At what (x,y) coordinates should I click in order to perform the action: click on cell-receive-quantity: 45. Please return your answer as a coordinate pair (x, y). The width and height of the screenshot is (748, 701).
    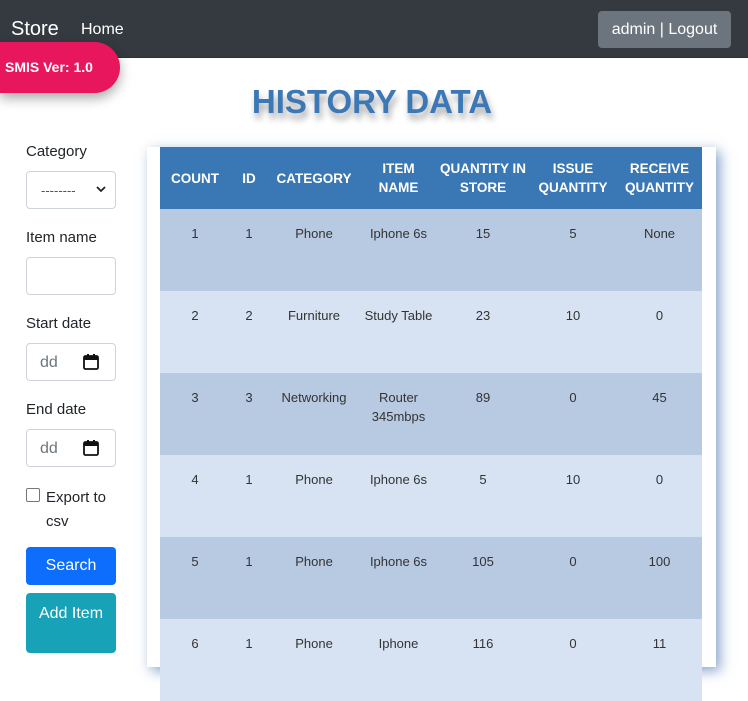
    Looking at the image, I should click on (659, 414).